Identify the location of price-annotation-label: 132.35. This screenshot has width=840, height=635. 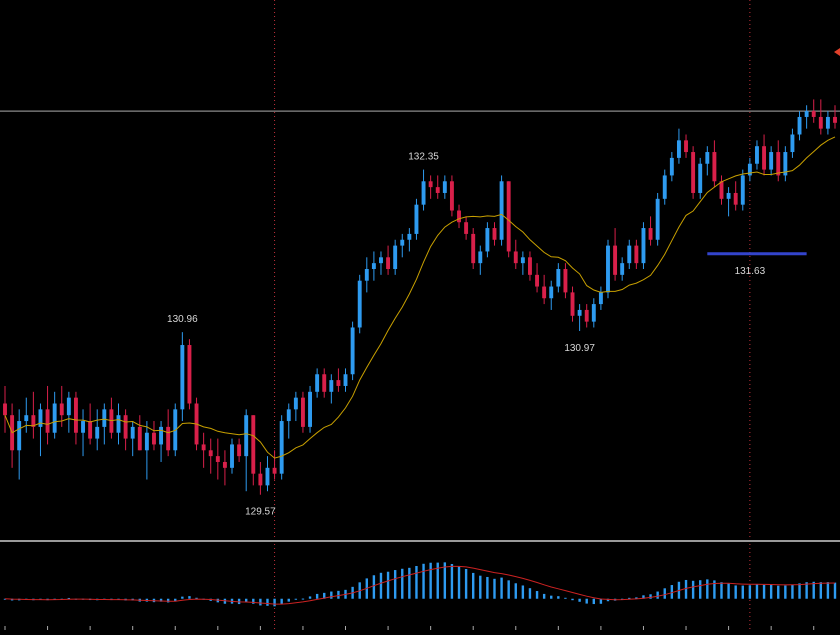
(423, 157).